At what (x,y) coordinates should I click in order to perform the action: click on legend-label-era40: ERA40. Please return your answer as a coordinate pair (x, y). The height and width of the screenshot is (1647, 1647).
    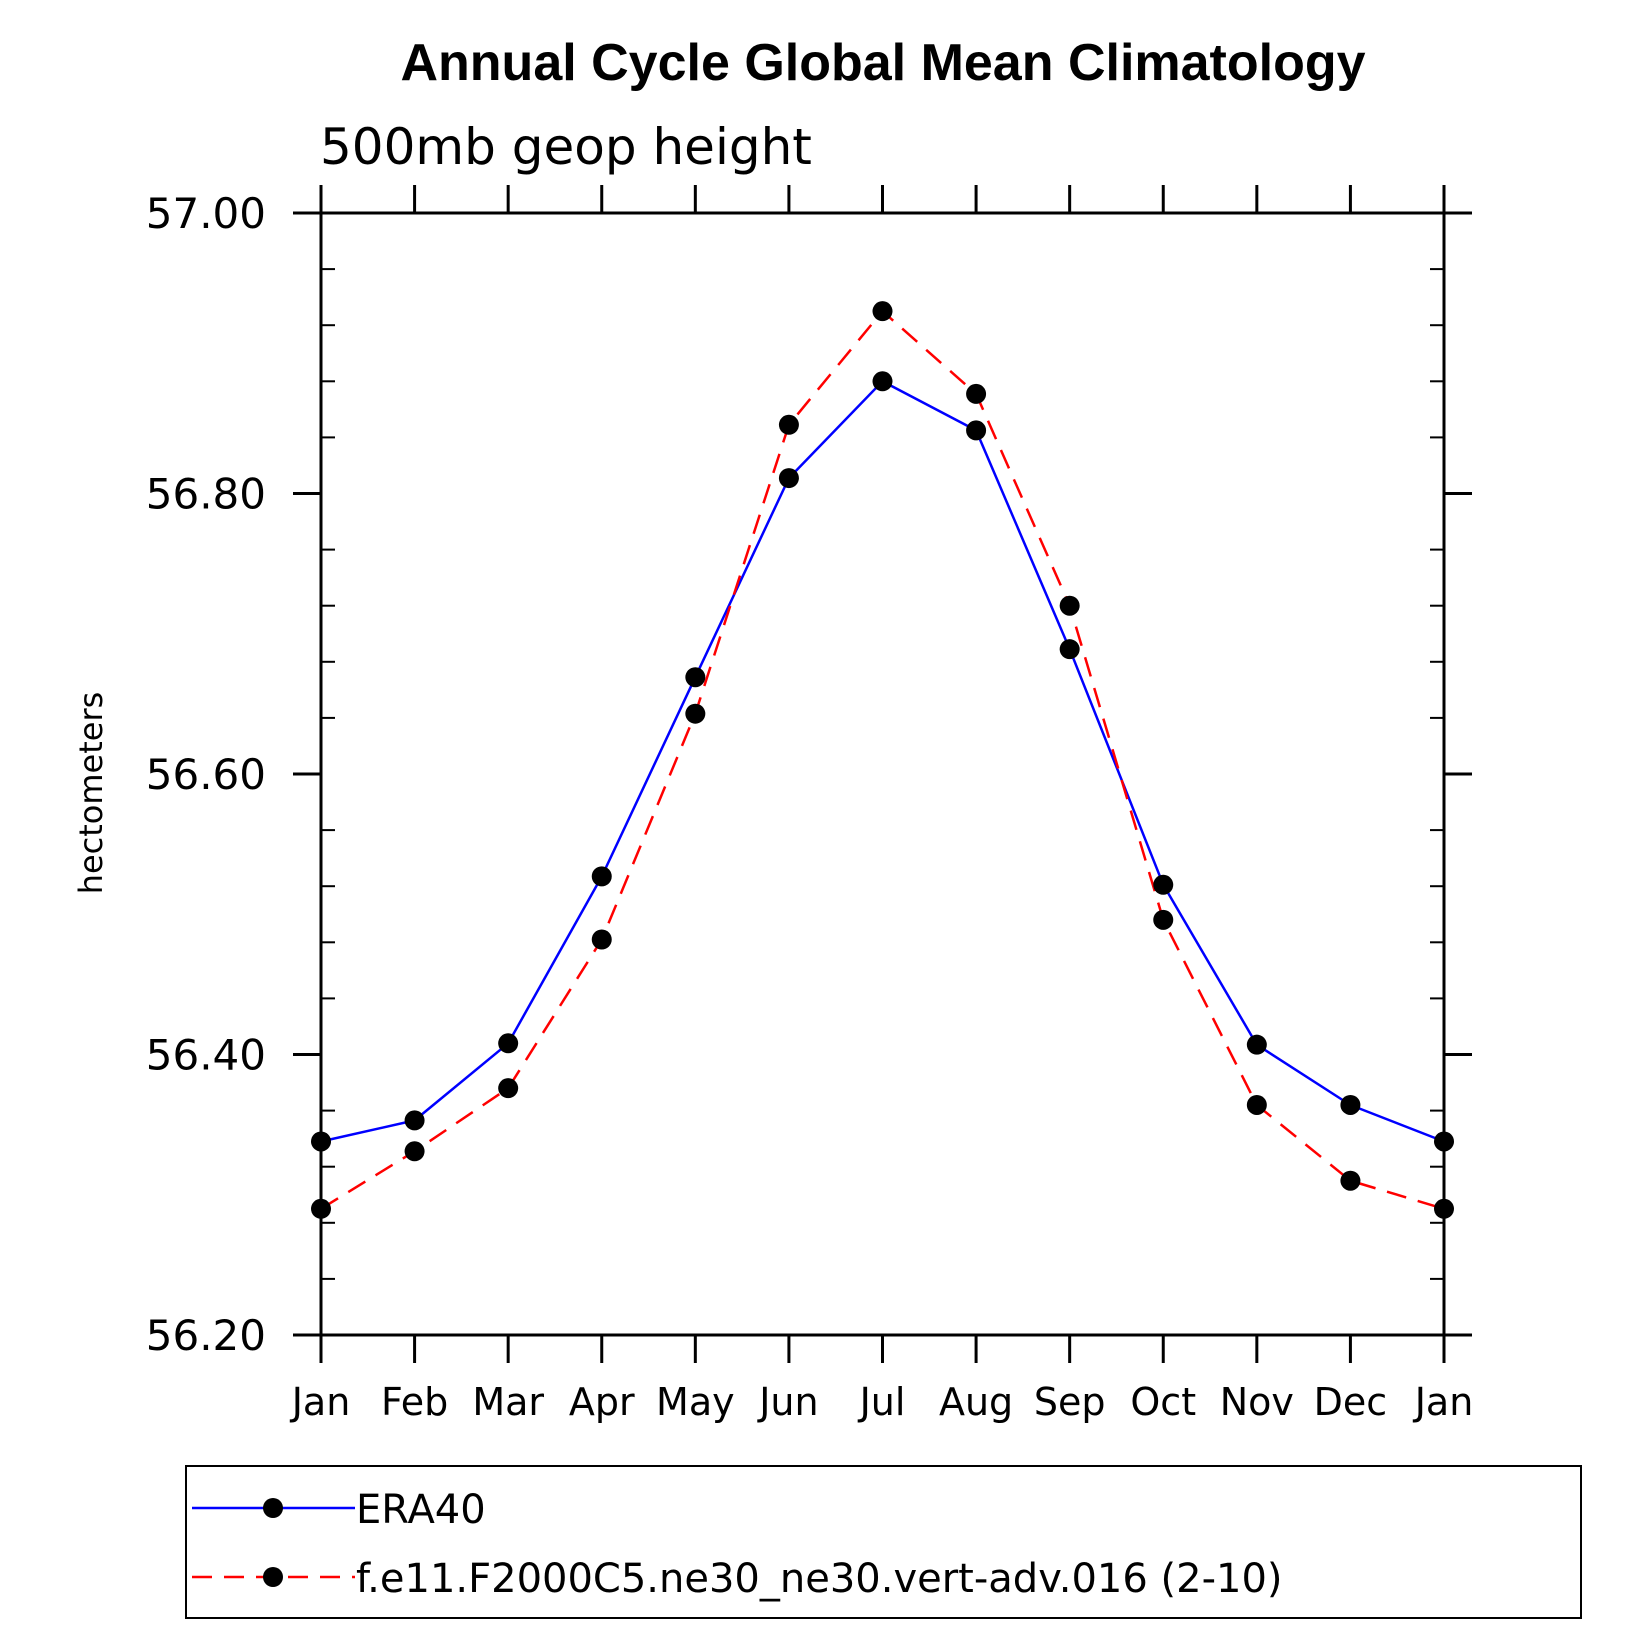
    Looking at the image, I should click on (421, 1510).